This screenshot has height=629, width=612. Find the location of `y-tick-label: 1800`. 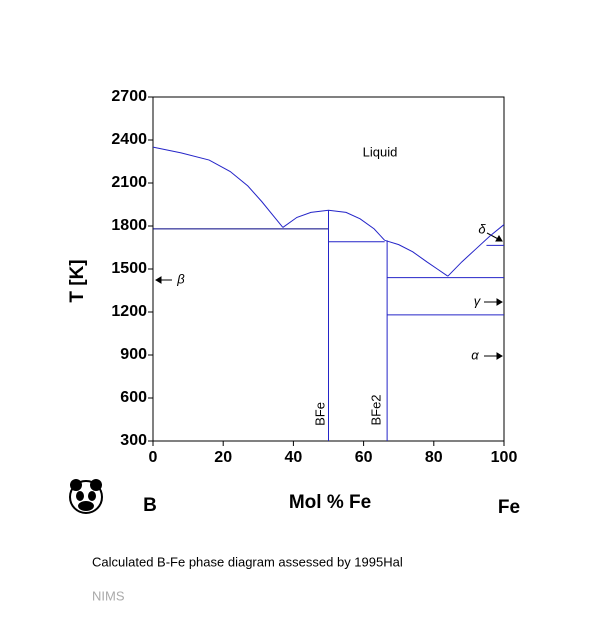

y-tick-label: 1800 is located at coordinates (129, 225).